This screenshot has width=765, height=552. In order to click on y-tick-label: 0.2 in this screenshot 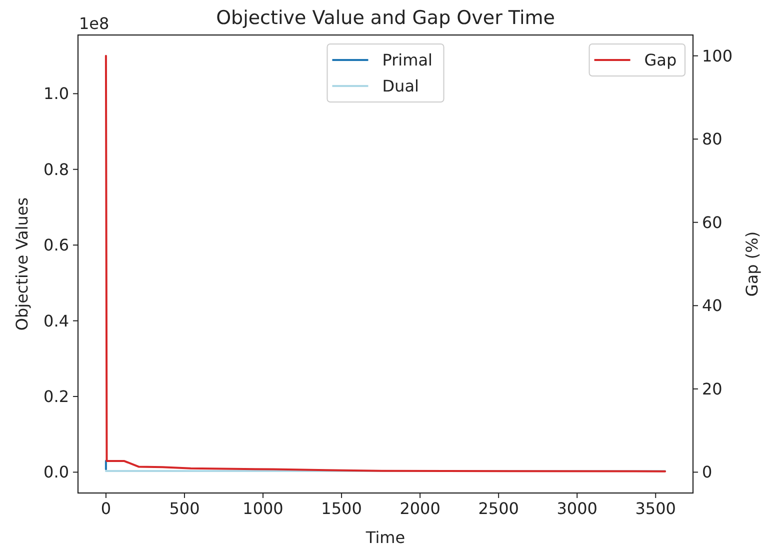, I will do `click(56, 396)`.